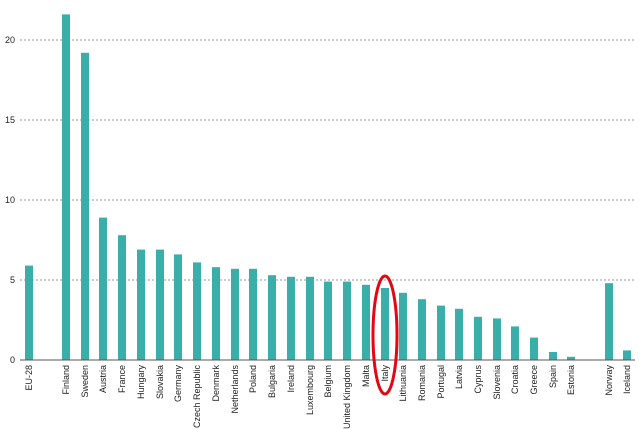  Describe the element at coordinates (609, 321) in the screenshot. I see `bar-norway` at that location.